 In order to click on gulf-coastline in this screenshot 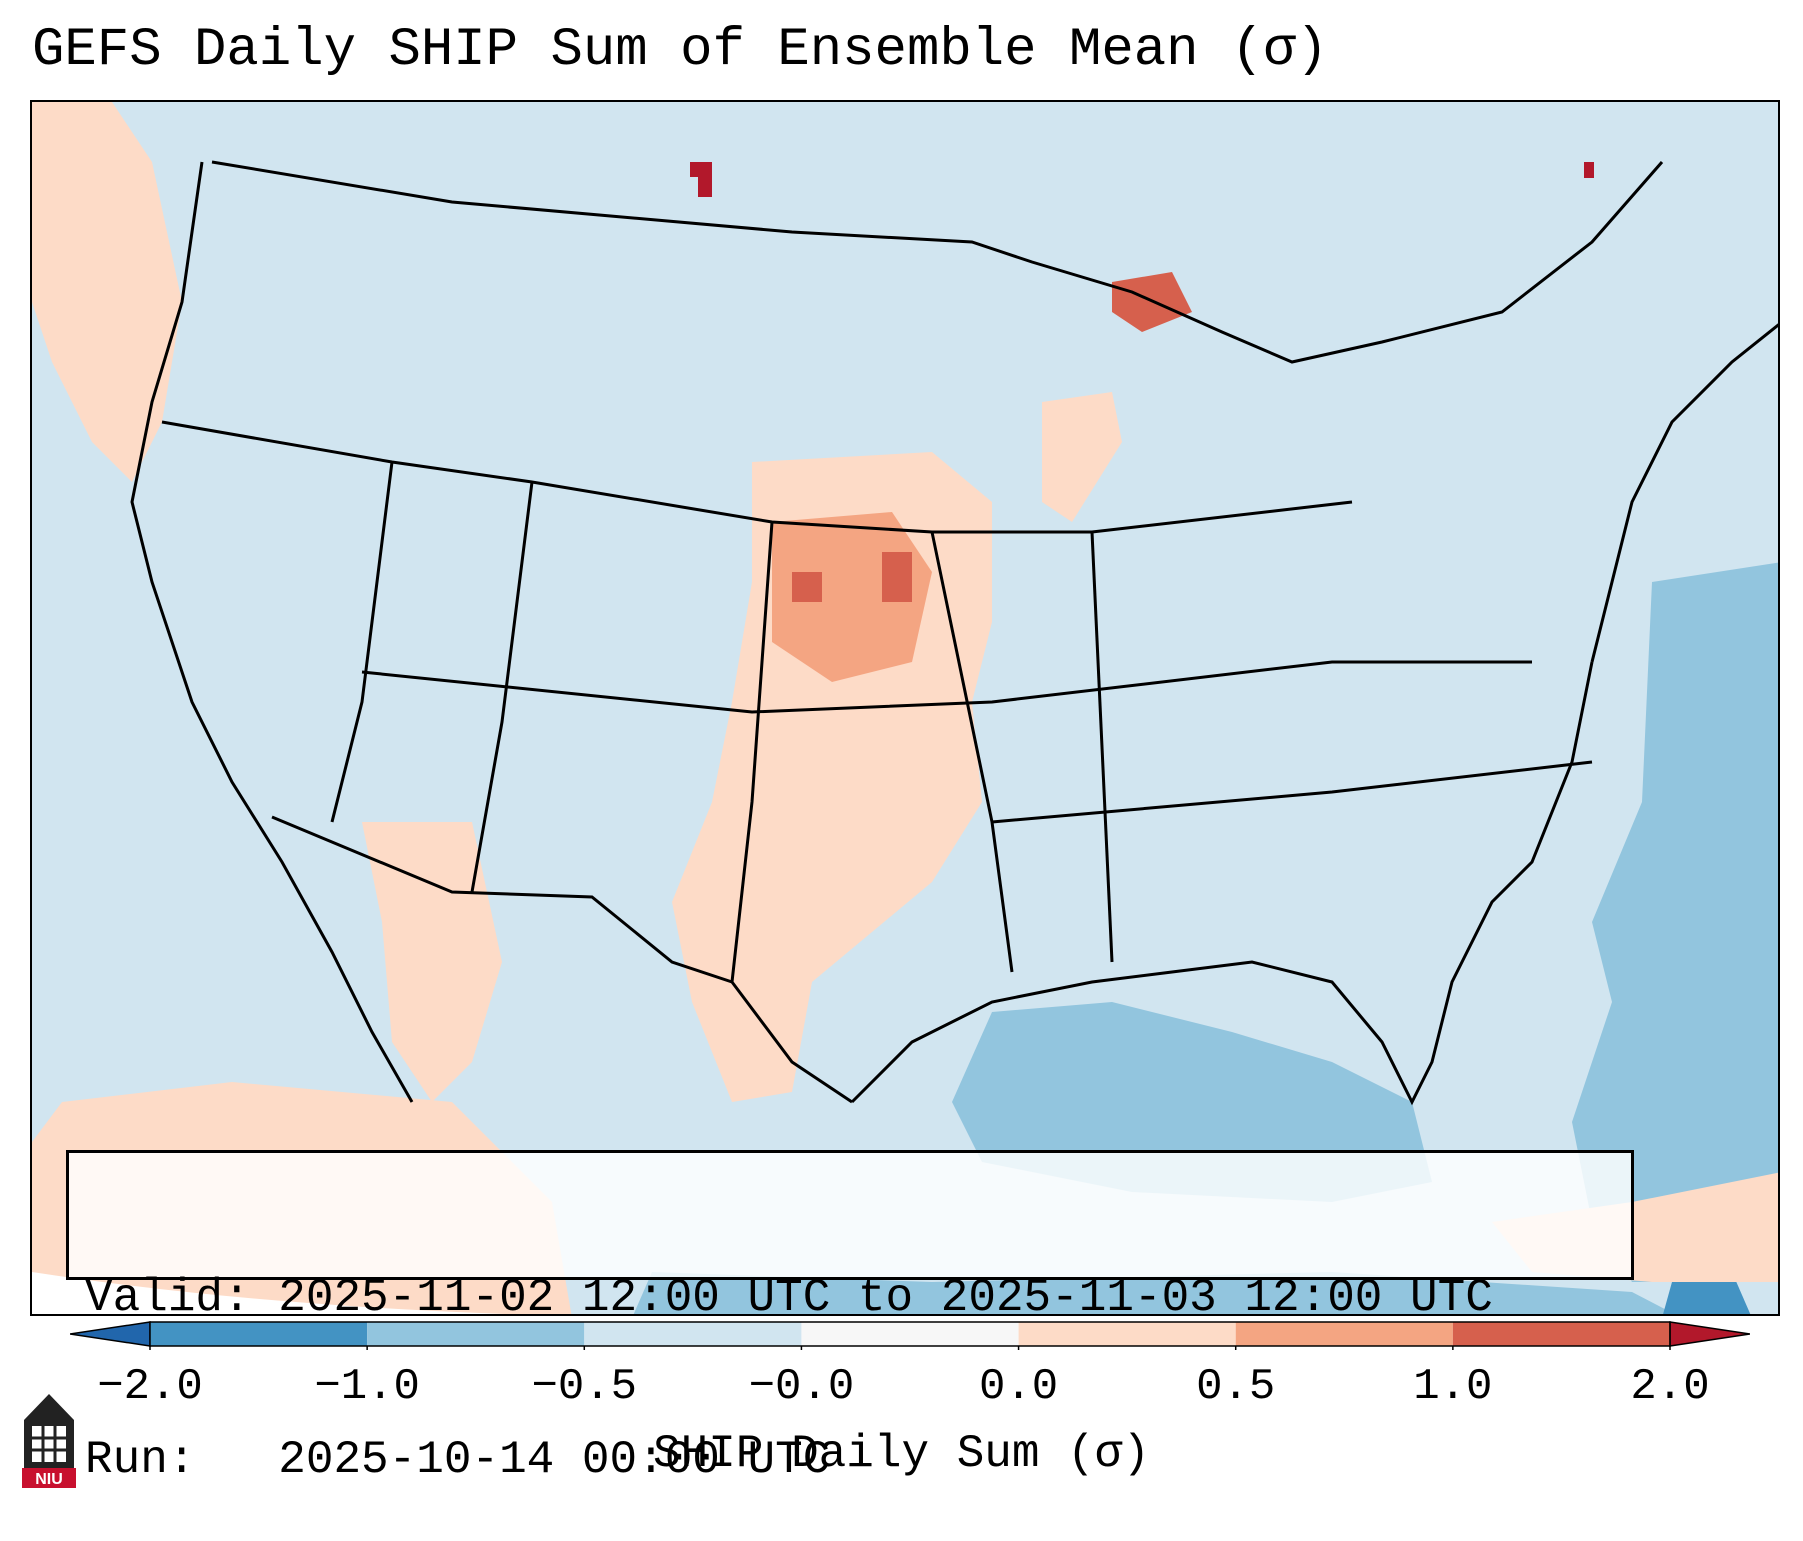, I will do `click(1222, 883)`.